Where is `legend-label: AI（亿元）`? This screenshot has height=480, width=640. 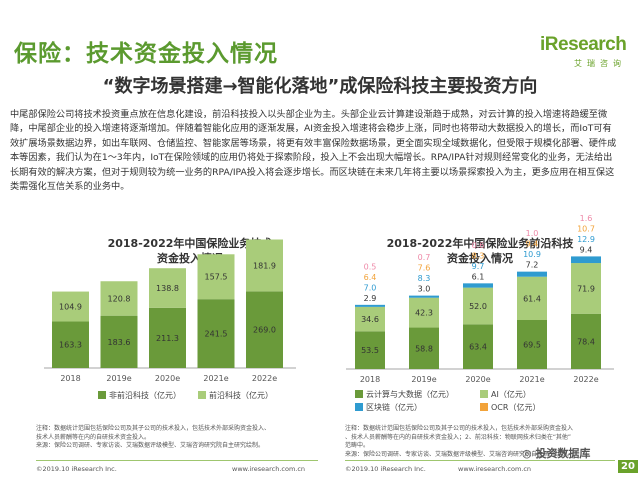 legend-label: AI（亿元） is located at coordinates (511, 394).